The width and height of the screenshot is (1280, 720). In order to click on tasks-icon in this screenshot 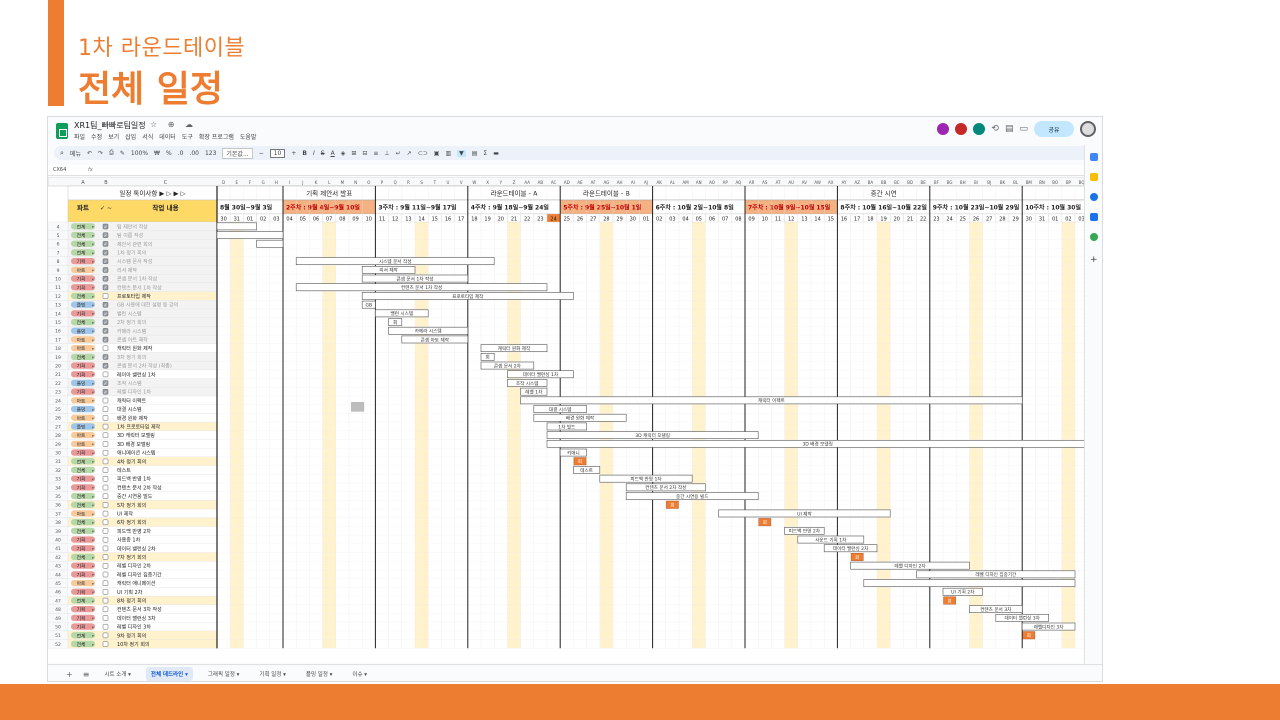, I will do `click(1094, 197)`.